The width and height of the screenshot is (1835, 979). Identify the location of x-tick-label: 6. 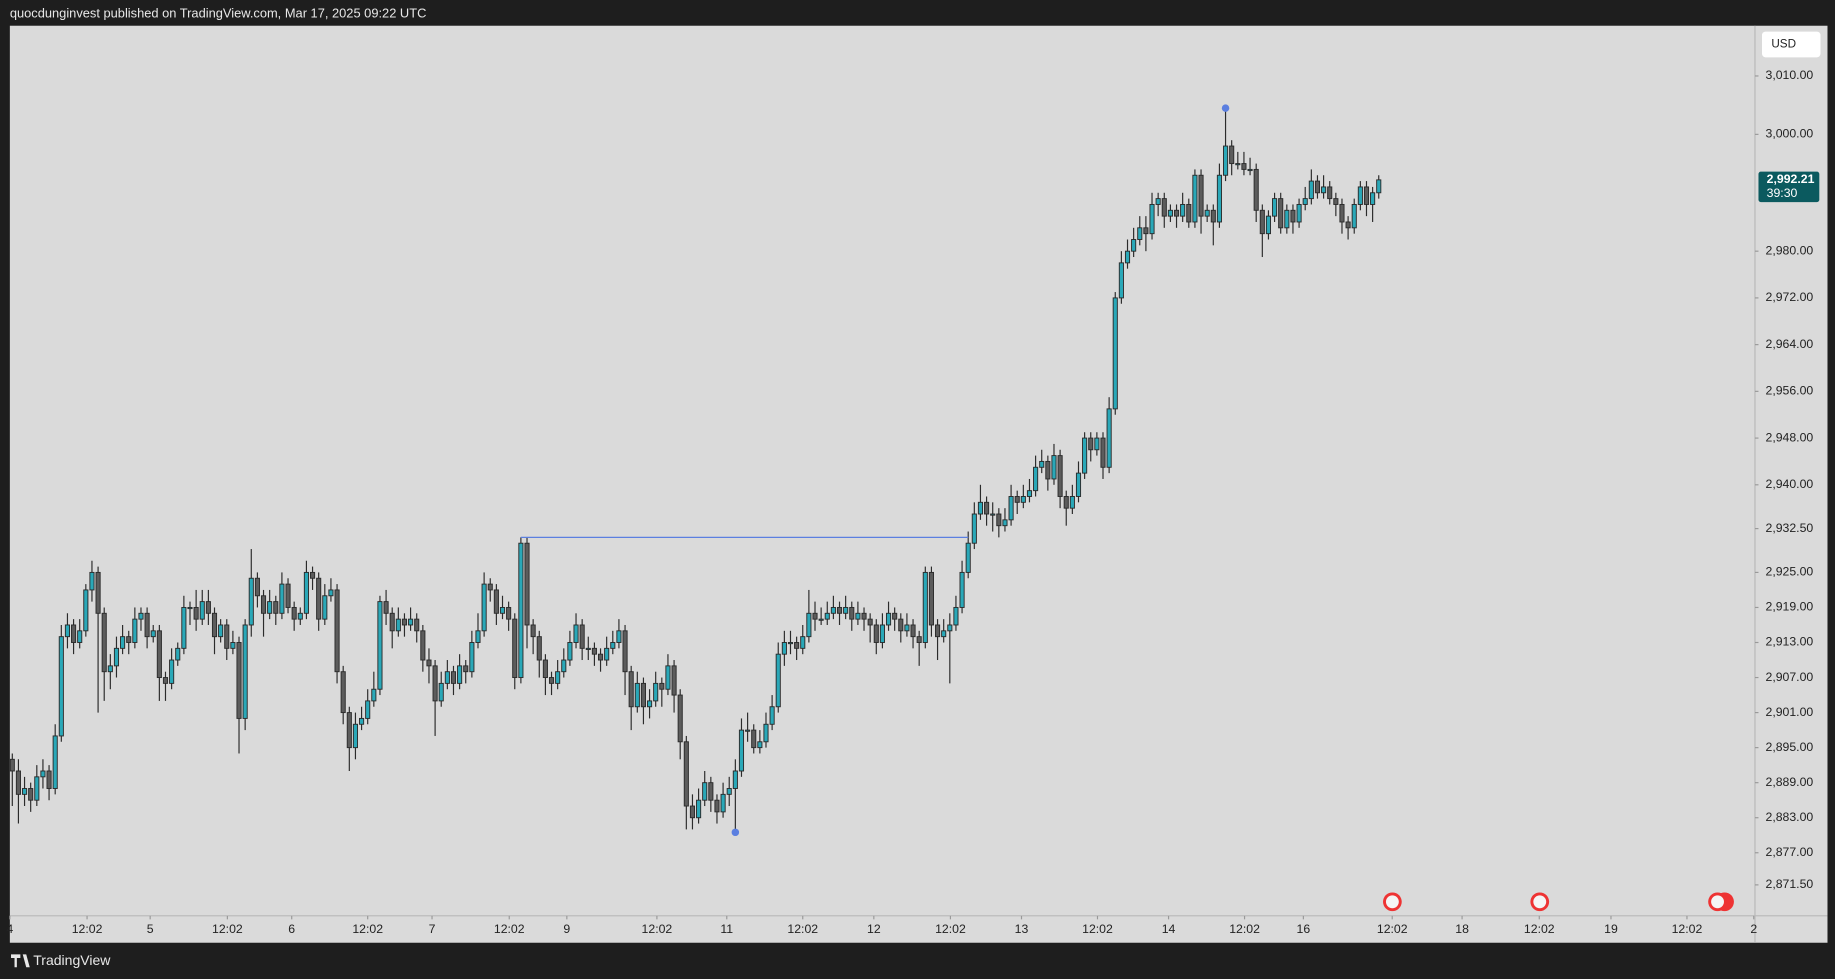
(291, 929).